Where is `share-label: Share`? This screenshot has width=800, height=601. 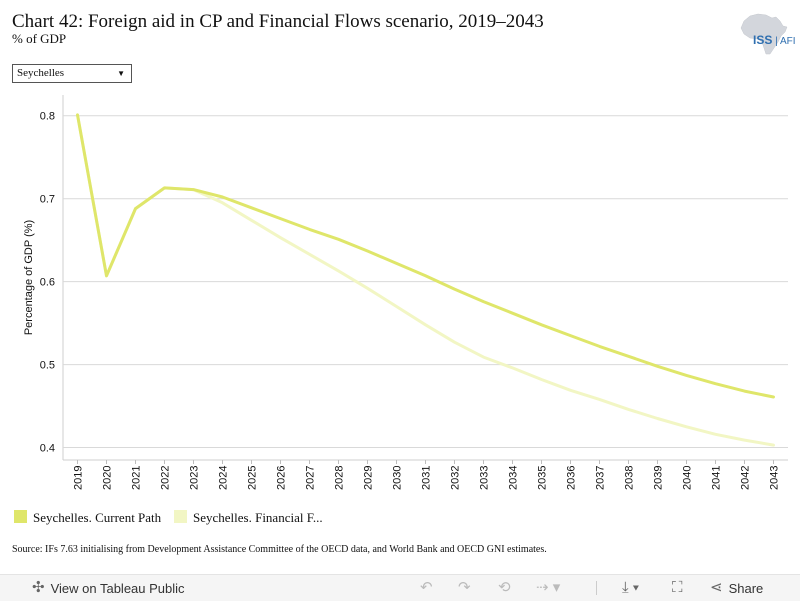 share-label: Share is located at coordinates (746, 588).